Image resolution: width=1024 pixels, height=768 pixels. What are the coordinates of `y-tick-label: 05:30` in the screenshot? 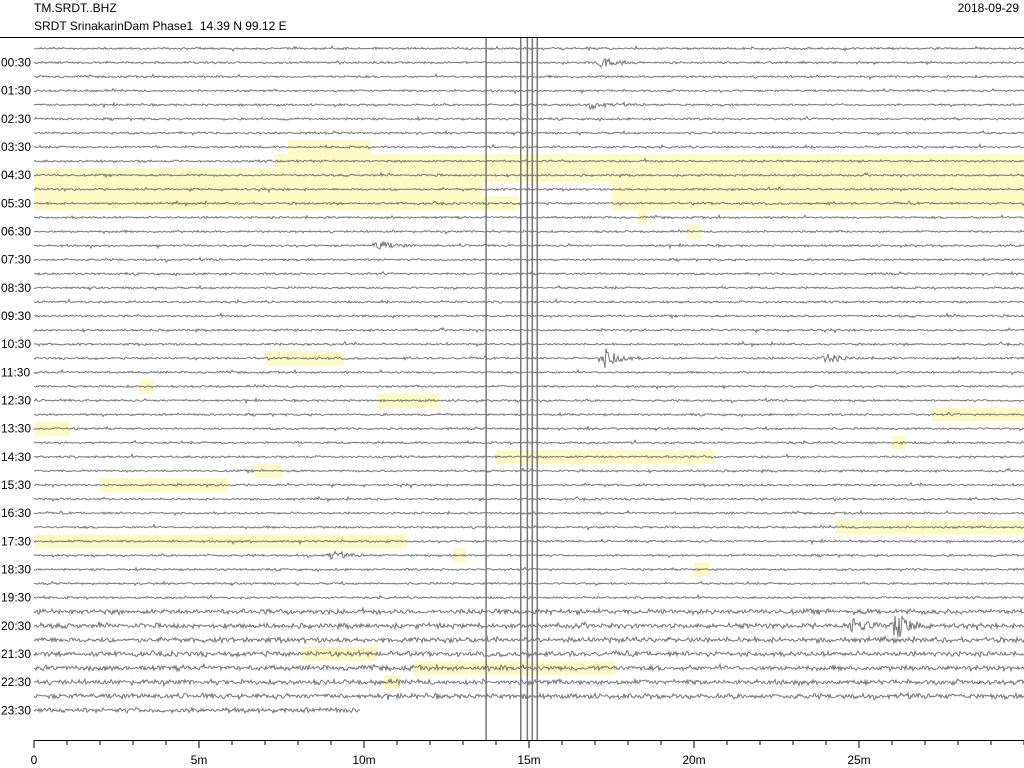 It's located at (16, 203).